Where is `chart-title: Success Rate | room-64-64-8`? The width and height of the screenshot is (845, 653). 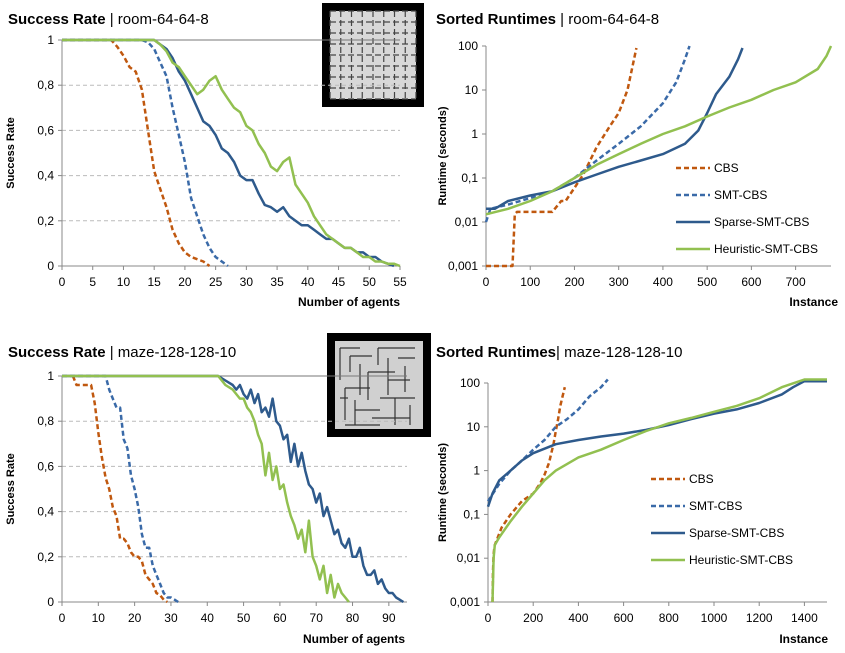
chart-title: Success Rate | room-64-64-8 is located at coordinates (108, 19).